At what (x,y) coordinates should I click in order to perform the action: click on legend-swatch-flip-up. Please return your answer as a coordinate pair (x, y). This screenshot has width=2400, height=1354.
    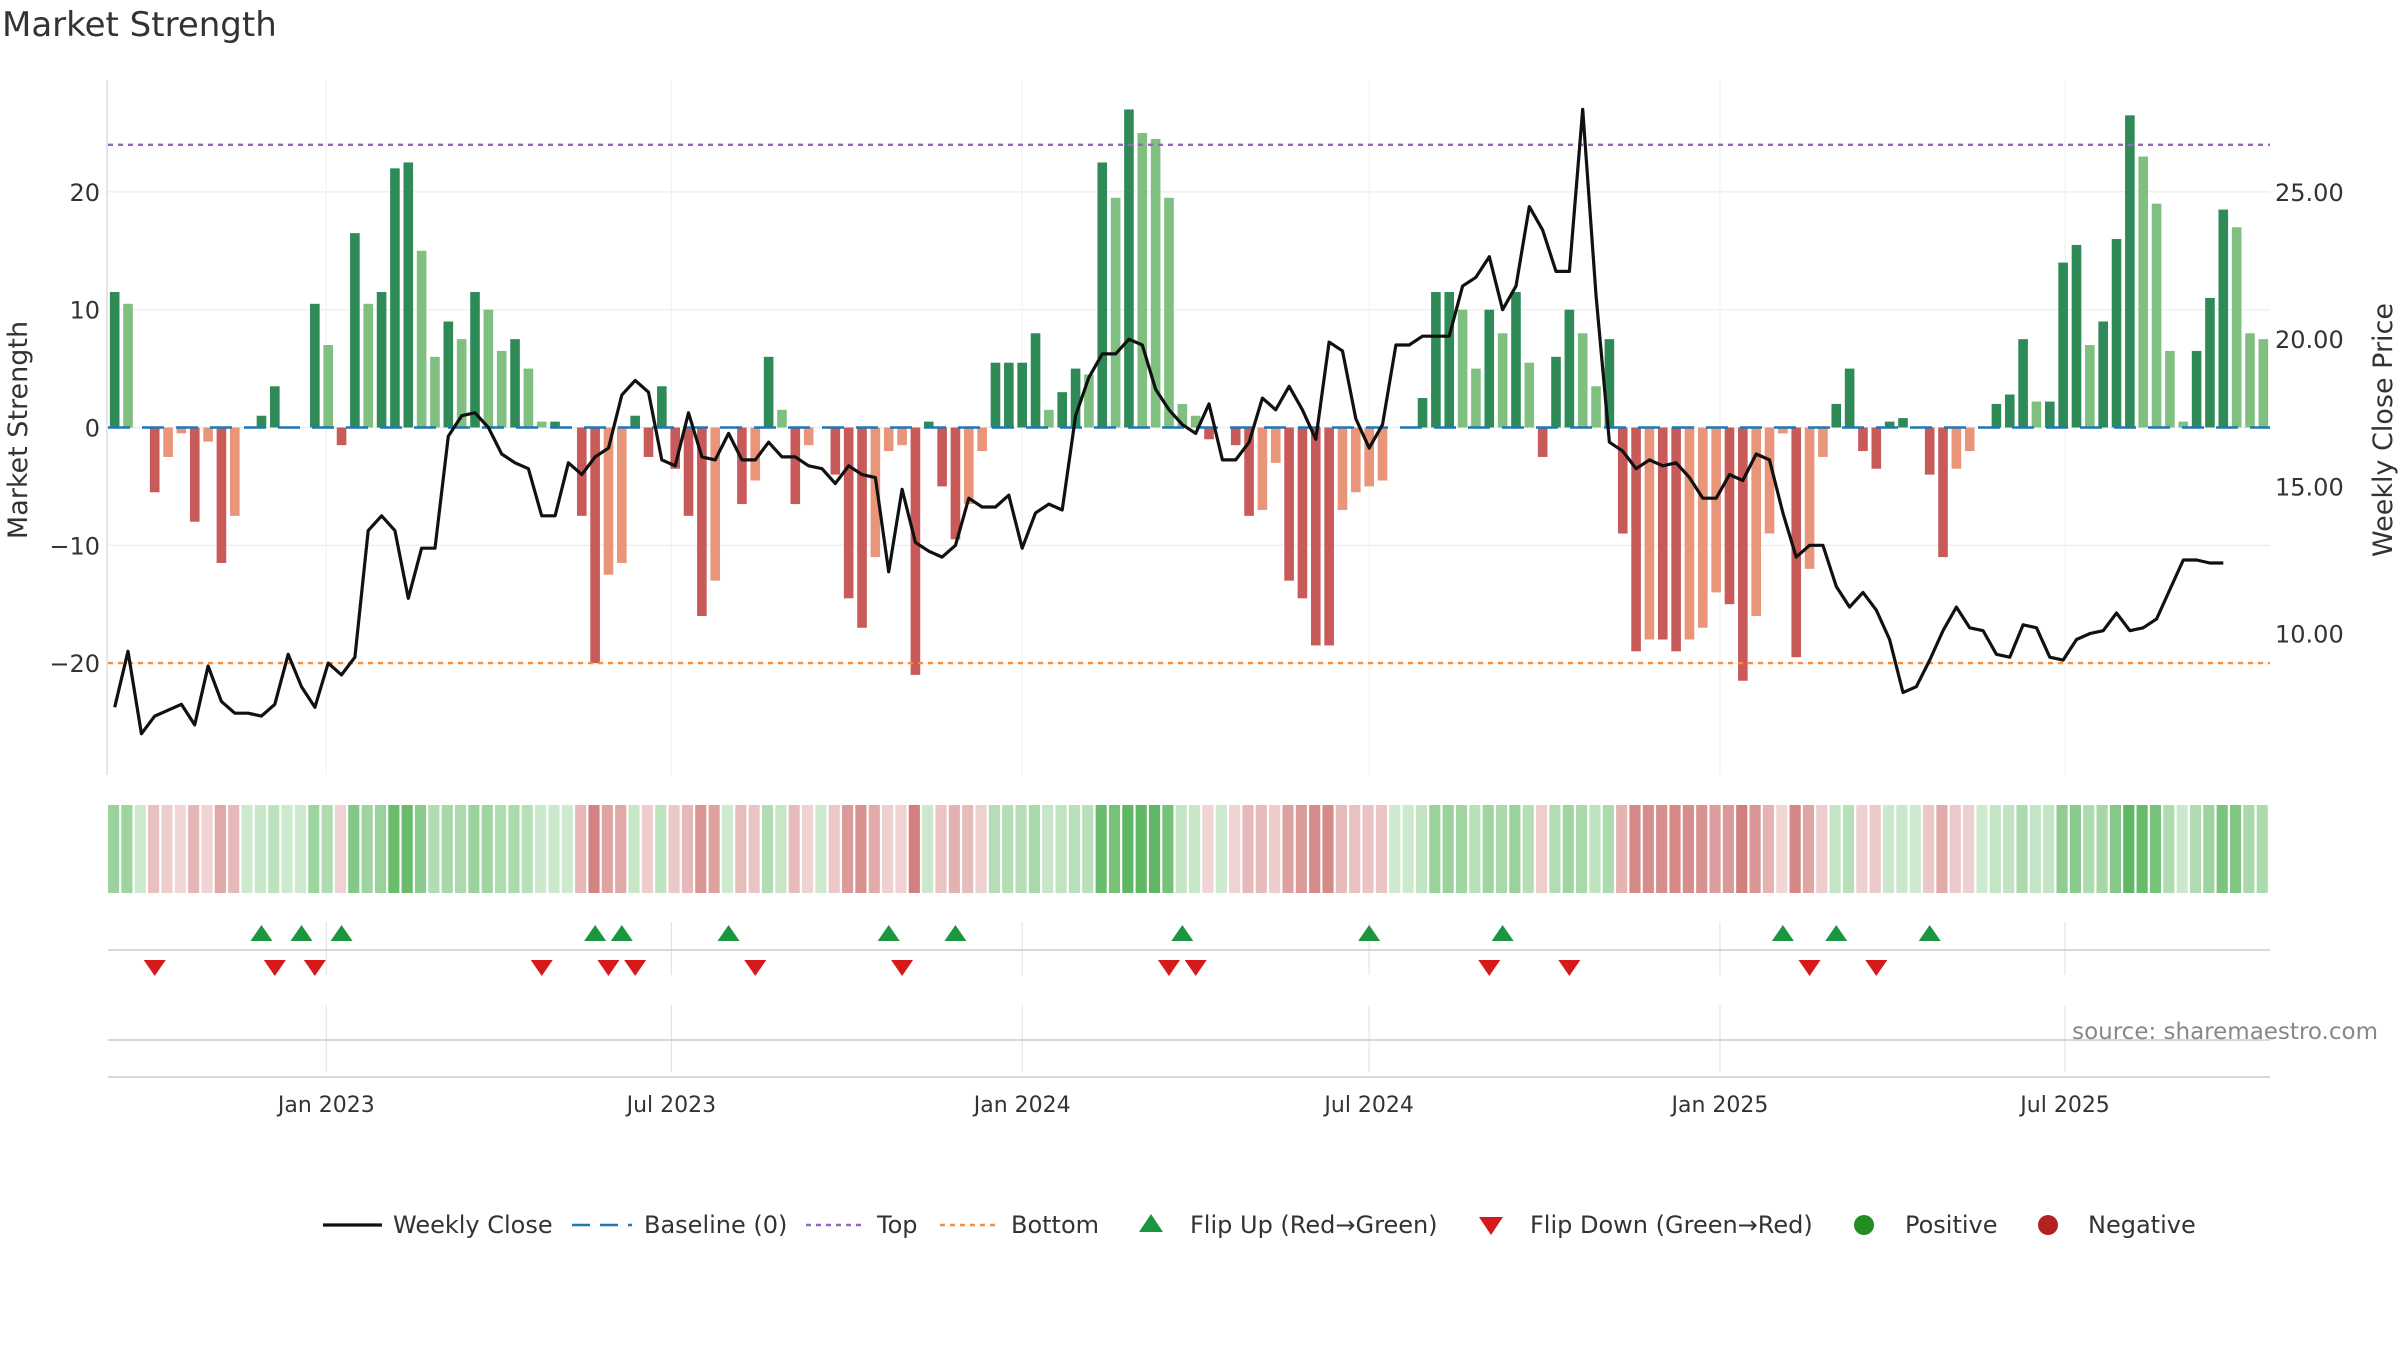
    Looking at the image, I should click on (1151, 1223).